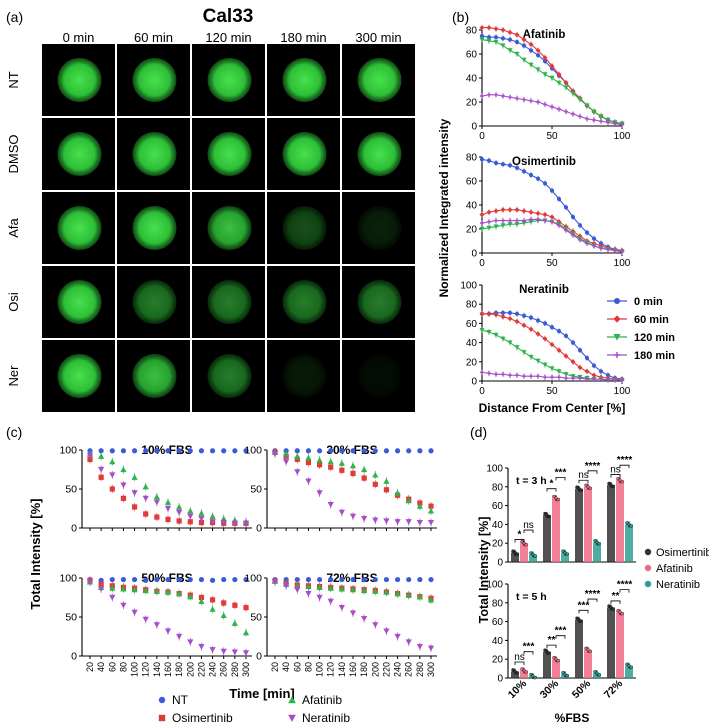 Image resolution: width=709 pixels, height=726 pixels. What do you see at coordinates (235, 669) in the screenshot?
I see `x-tick-label: 280` at bounding box center [235, 669].